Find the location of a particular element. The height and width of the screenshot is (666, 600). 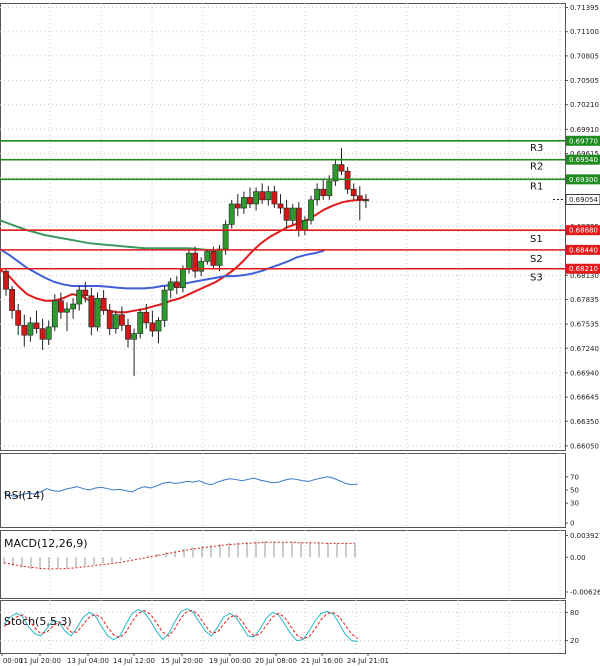

y-axis-tick-label: 0.00 is located at coordinates (578, 558).